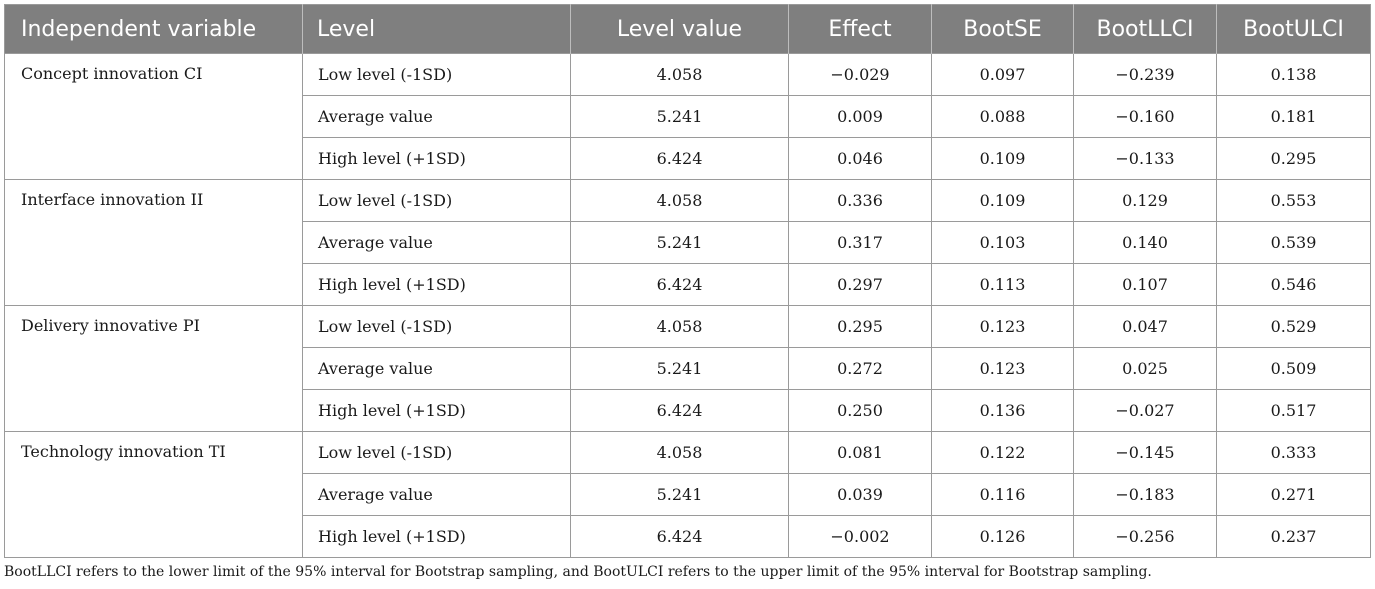 The width and height of the screenshot is (1375, 589). Describe the element at coordinates (1293, 452) in the screenshot. I see `boot-ulci-cell: 0.333` at that location.